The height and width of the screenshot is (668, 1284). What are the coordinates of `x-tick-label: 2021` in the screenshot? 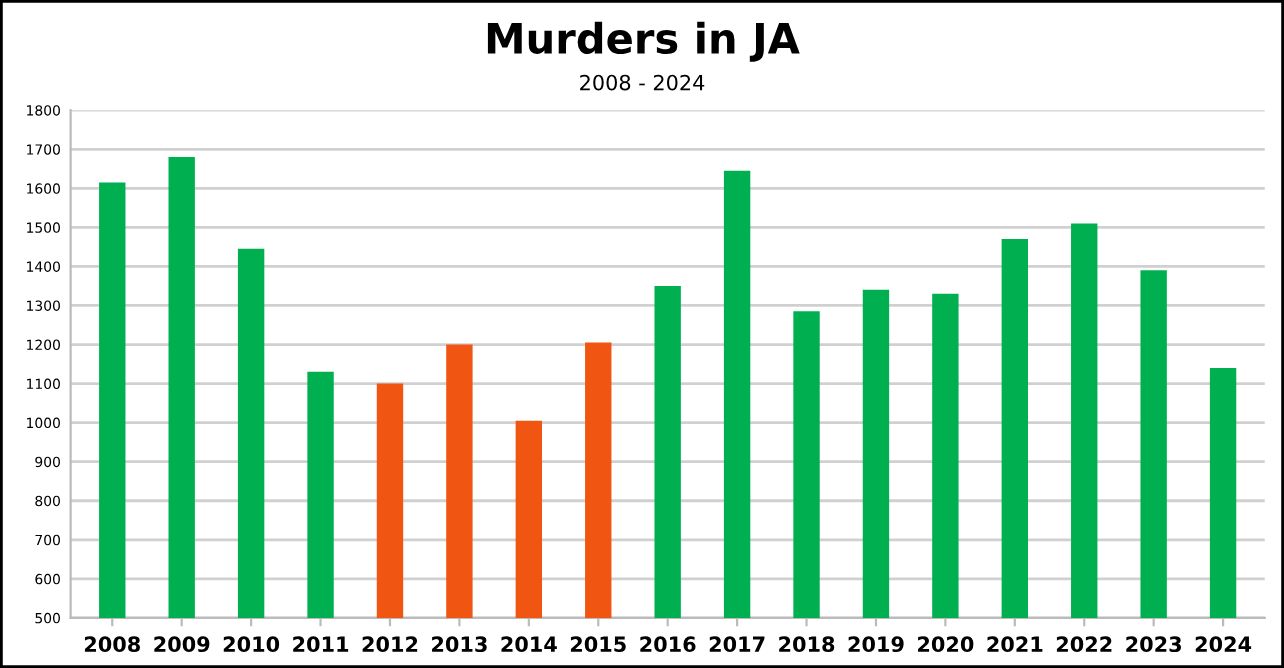 It's located at (1015, 644).